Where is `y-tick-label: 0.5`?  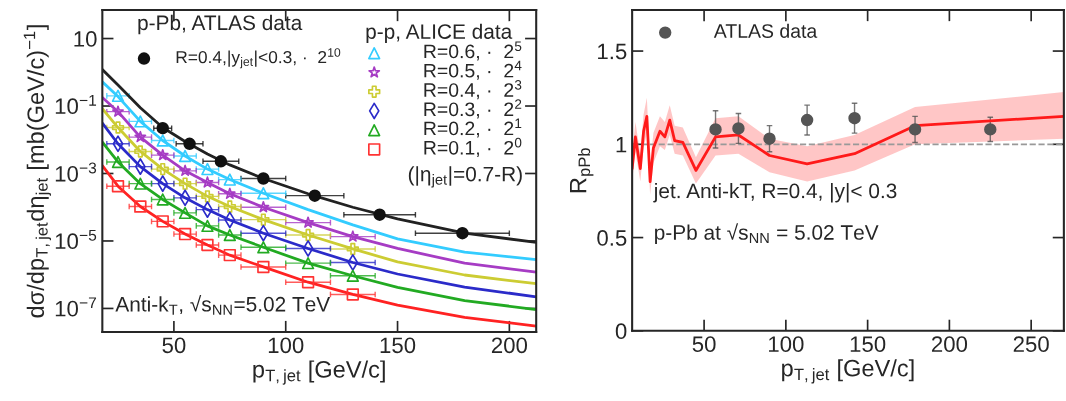 y-tick-label: 0.5 is located at coordinates (612, 238).